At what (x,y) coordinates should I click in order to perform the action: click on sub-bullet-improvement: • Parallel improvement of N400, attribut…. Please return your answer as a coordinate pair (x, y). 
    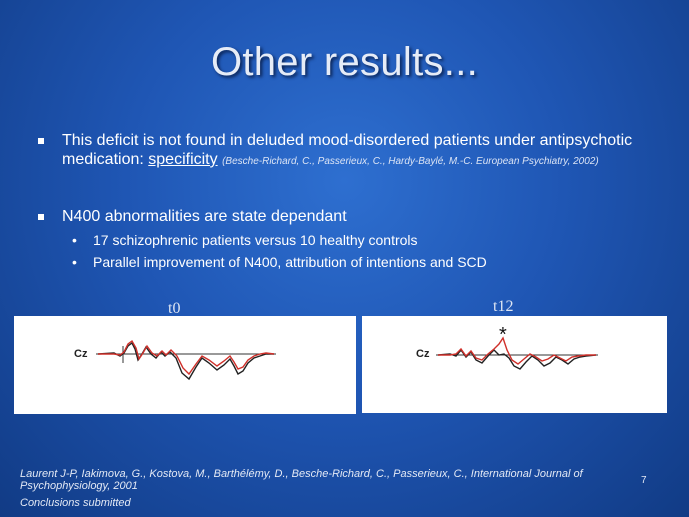
    Looking at the image, I should click on (279, 262).